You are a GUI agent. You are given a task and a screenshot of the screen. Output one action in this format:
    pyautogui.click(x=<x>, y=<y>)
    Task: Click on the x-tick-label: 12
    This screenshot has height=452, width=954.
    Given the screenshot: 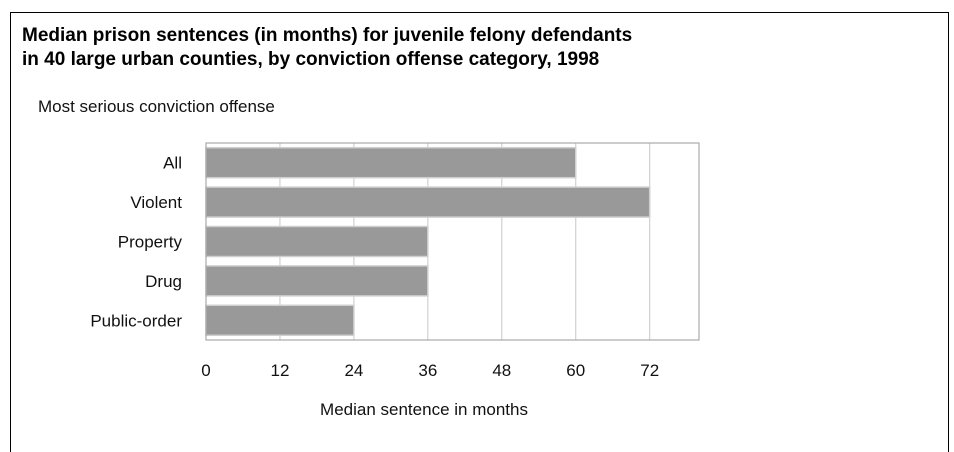 What is the action you would take?
    pyautogui.click(x=279, y=370)
    